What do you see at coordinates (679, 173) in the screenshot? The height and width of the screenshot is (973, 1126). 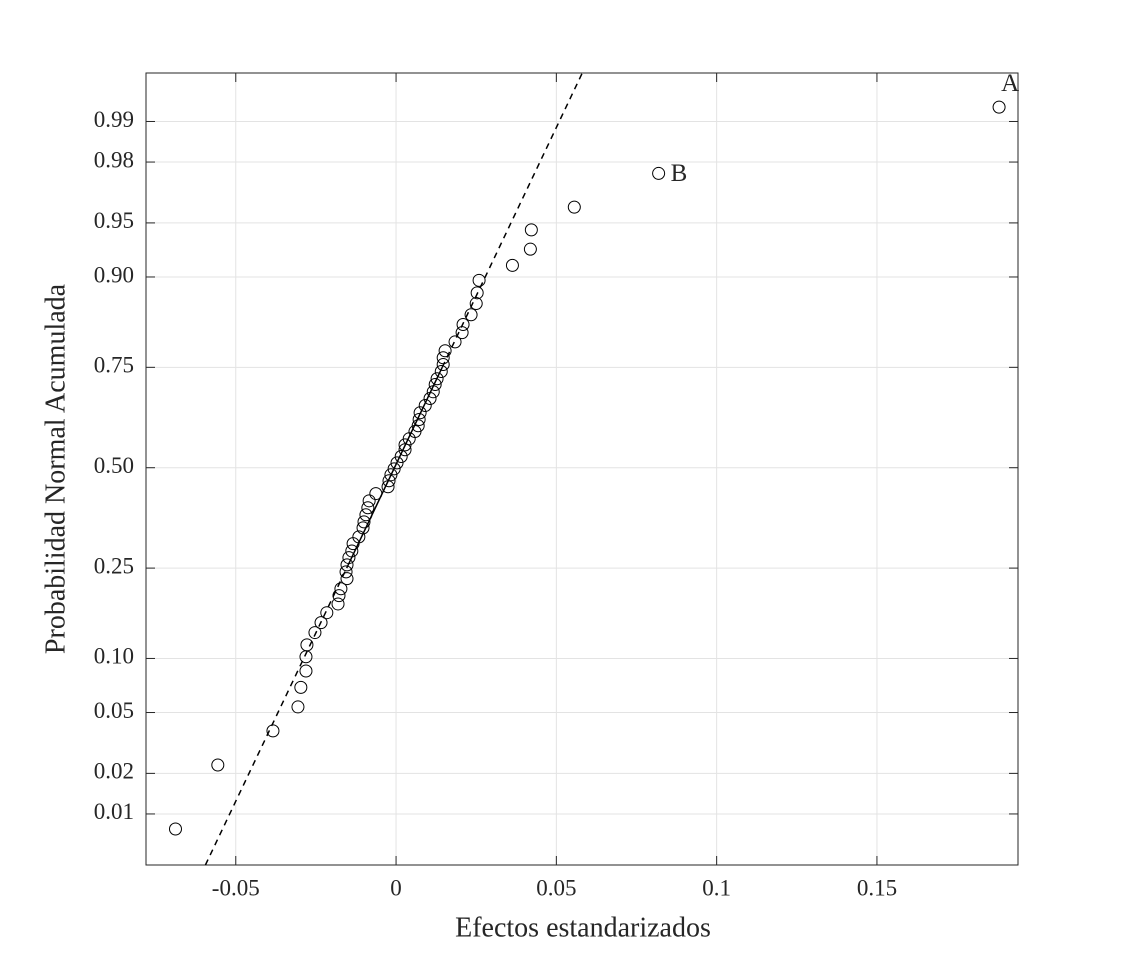 I see `annotation: B` at bounding box center [679, 173].